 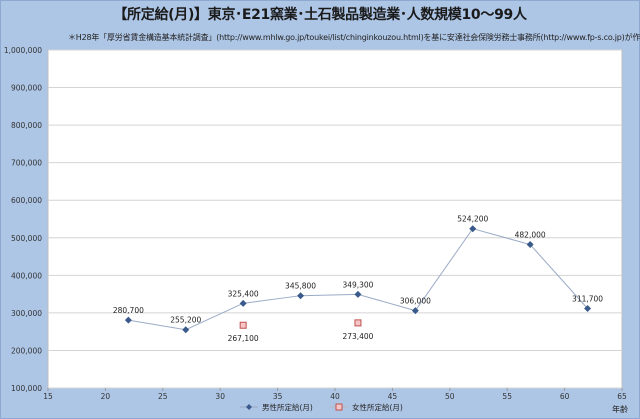 I want to click on y-tick-label: 500,000, so click(x=26, y=238).